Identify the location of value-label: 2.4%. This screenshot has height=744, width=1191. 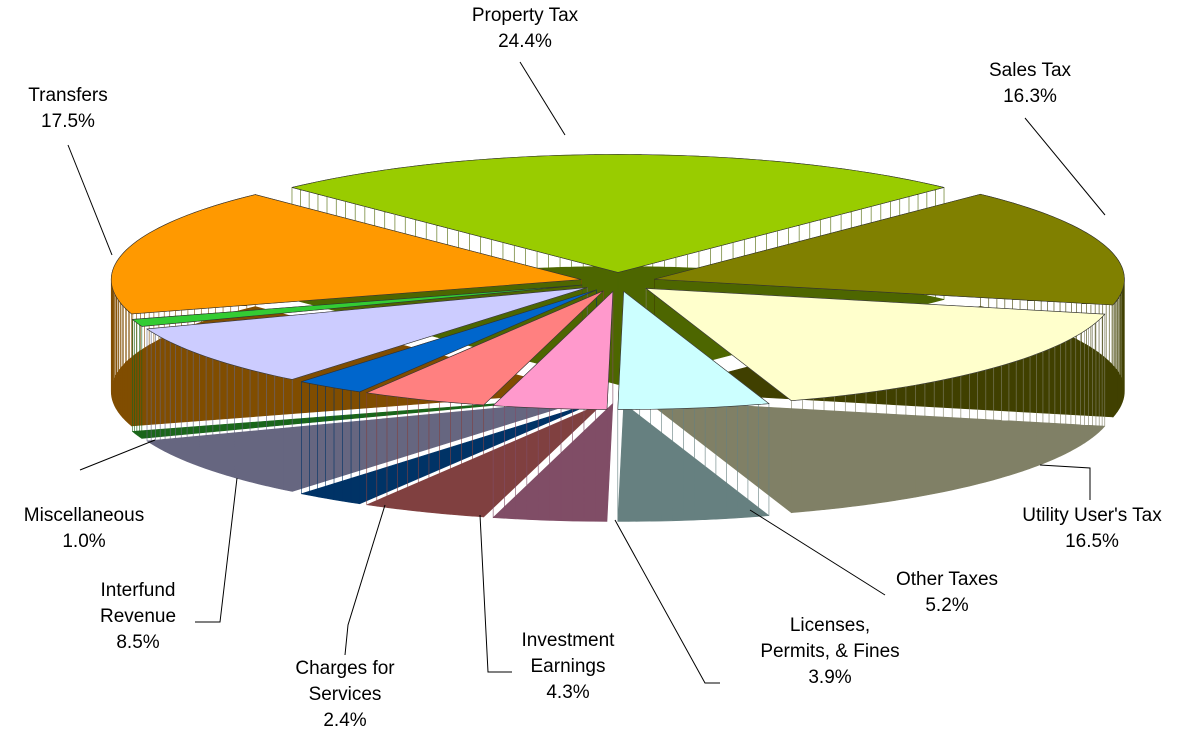
(345, 720).